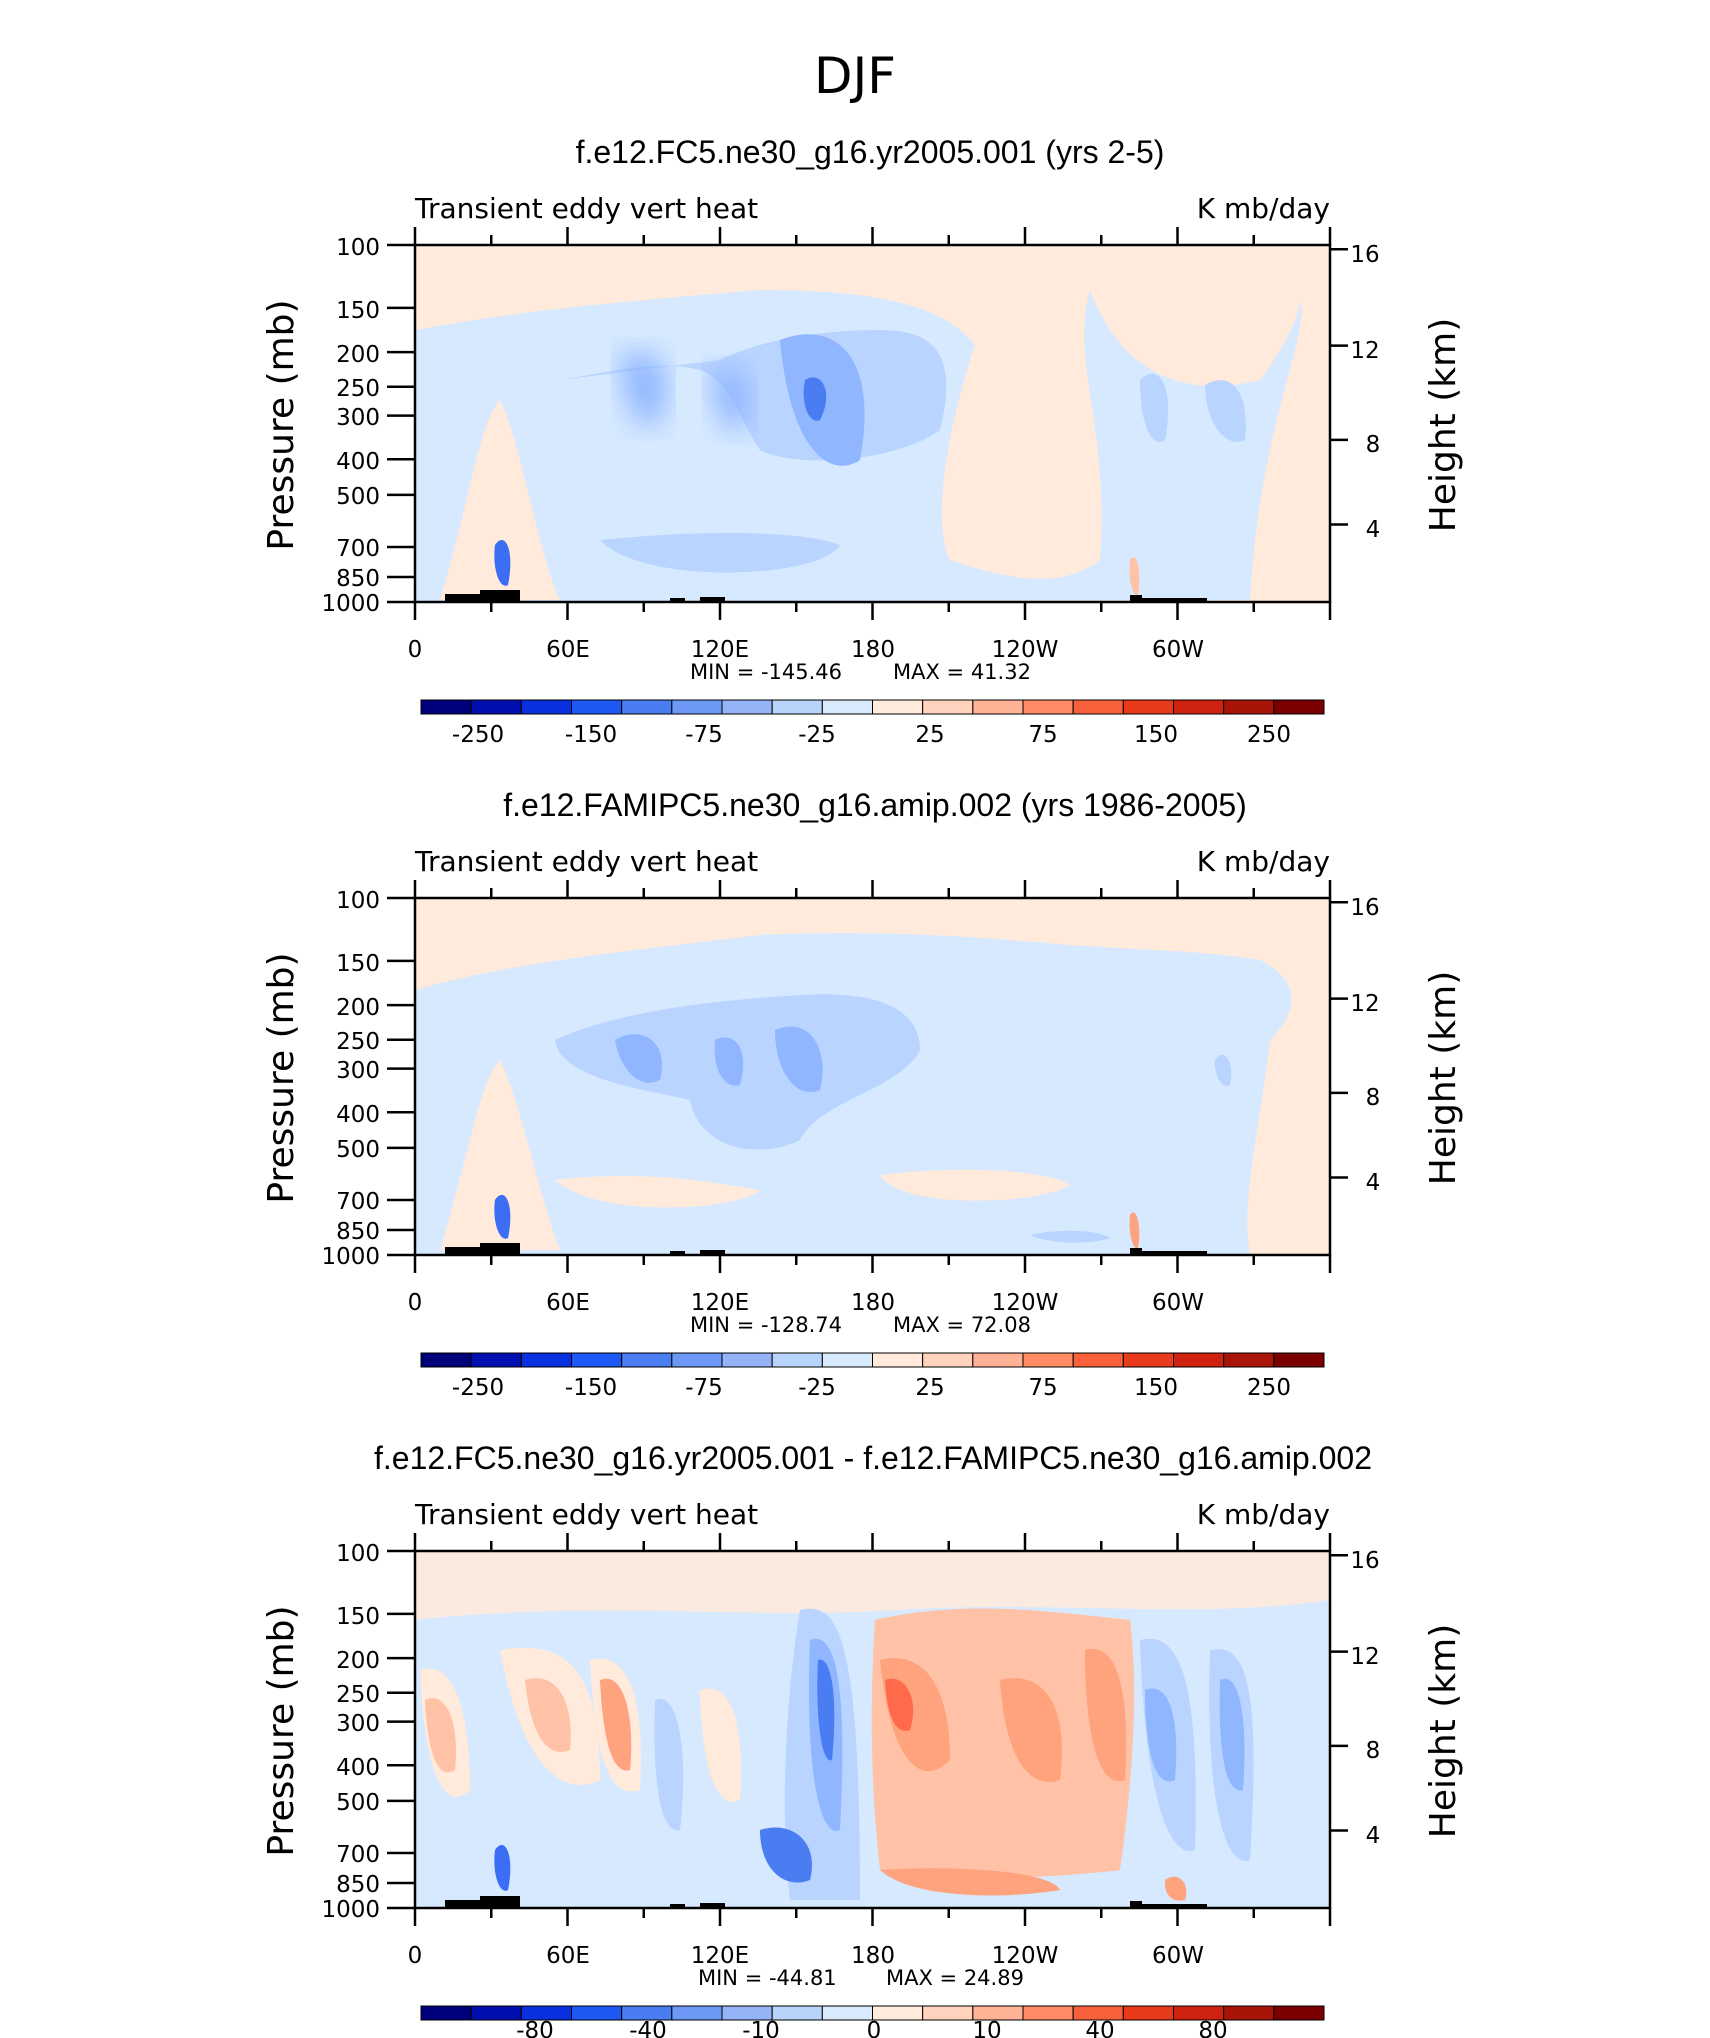  What do you see at coordinates (872, 1729) in the screenshot?
I see `panel-3-contour-field` at bounding box center [872, 1729].